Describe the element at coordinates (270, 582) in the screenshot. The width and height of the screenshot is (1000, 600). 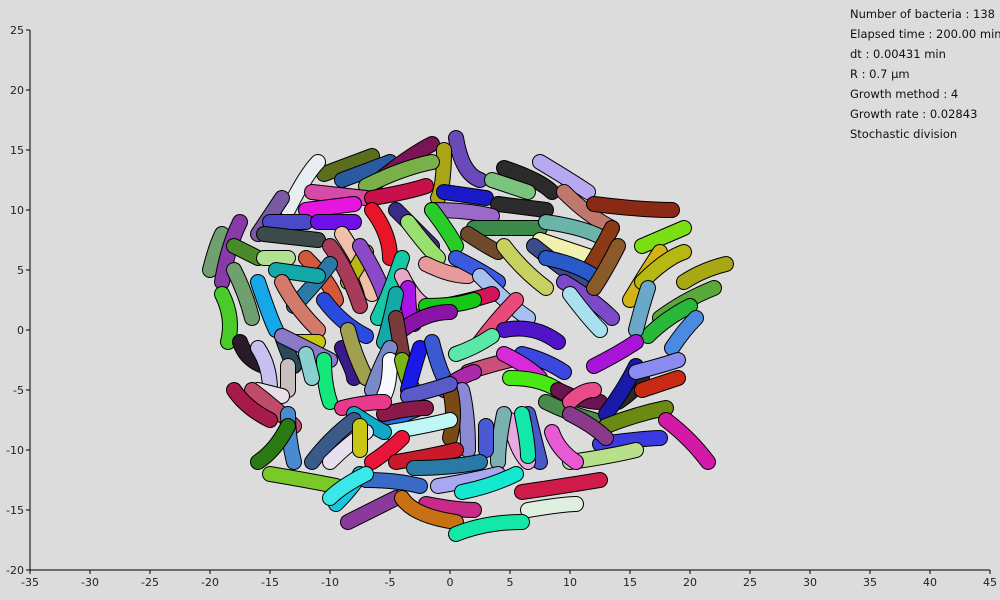
I see `x-tick-label: -15` at that location.